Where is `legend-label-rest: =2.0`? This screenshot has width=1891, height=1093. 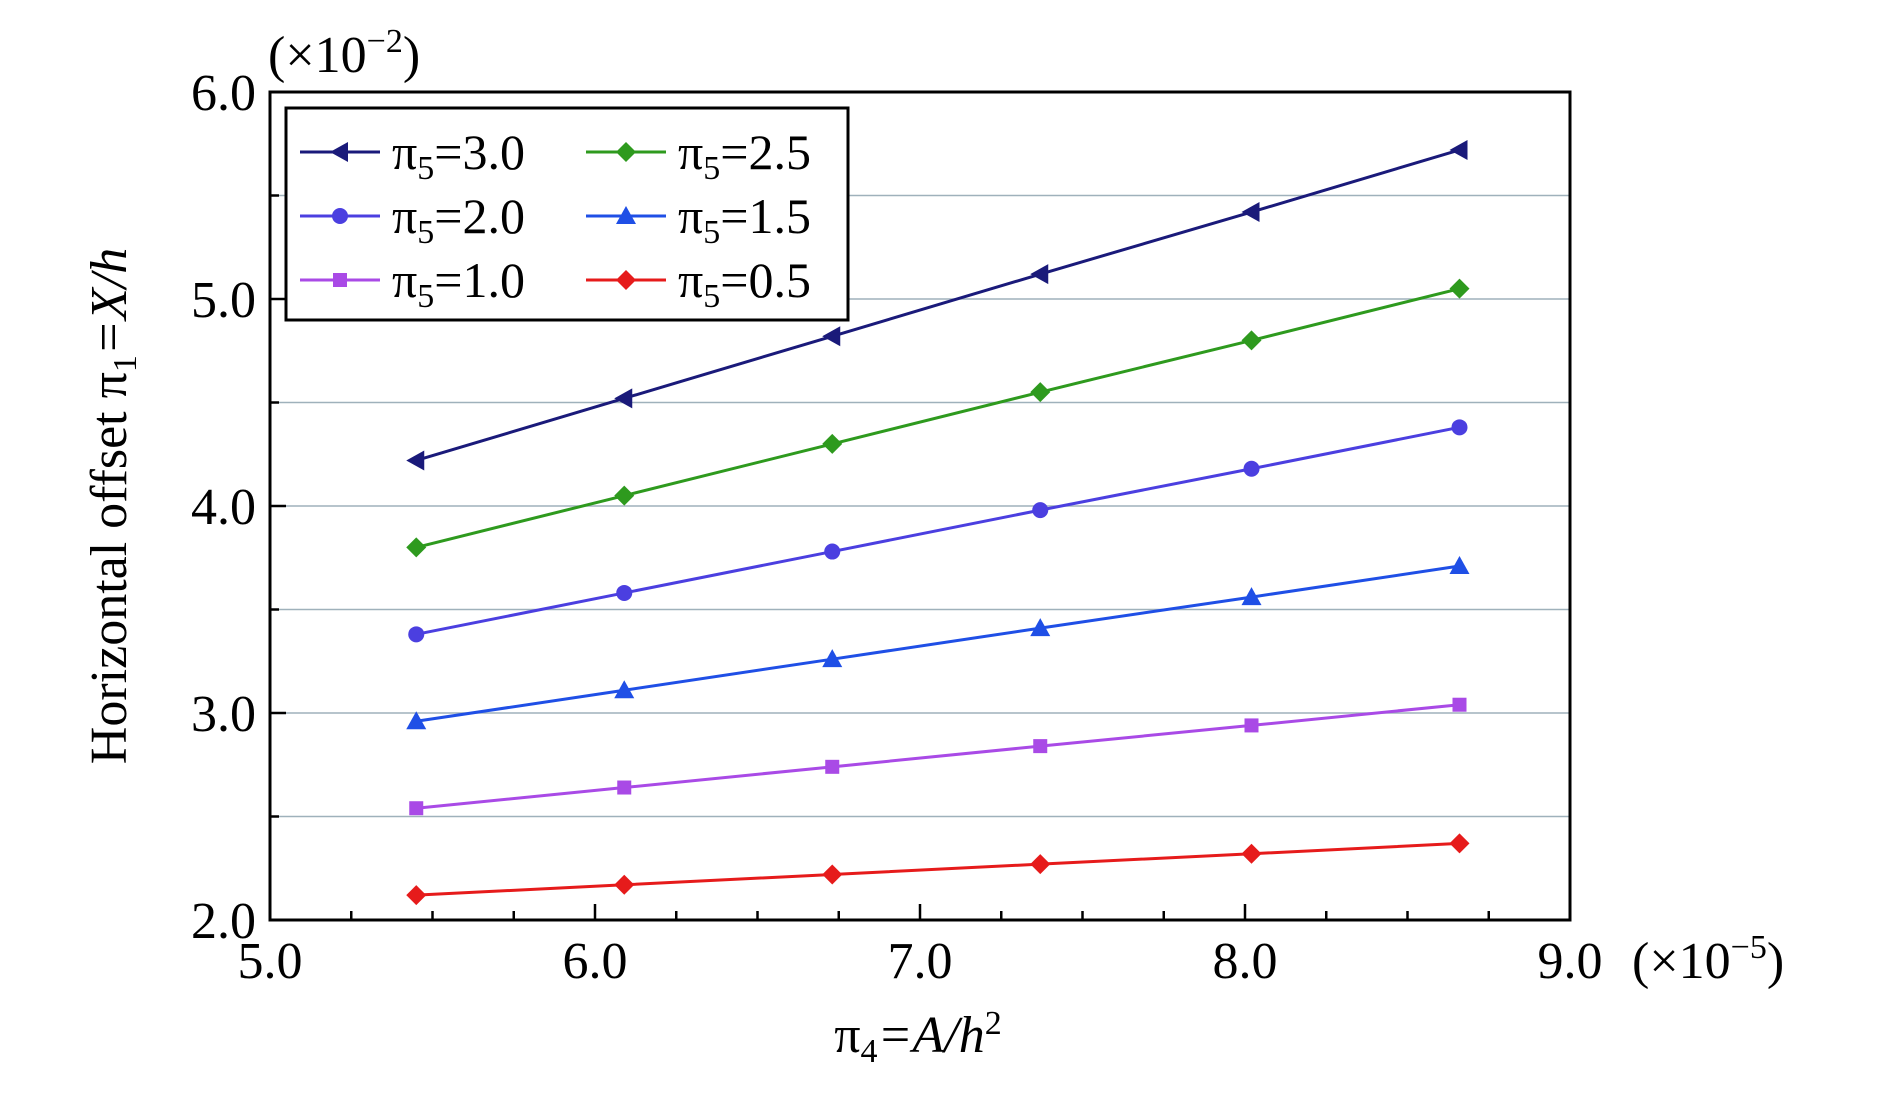 legend-label-rest: =2.0 is located at coordinates (479, 216).